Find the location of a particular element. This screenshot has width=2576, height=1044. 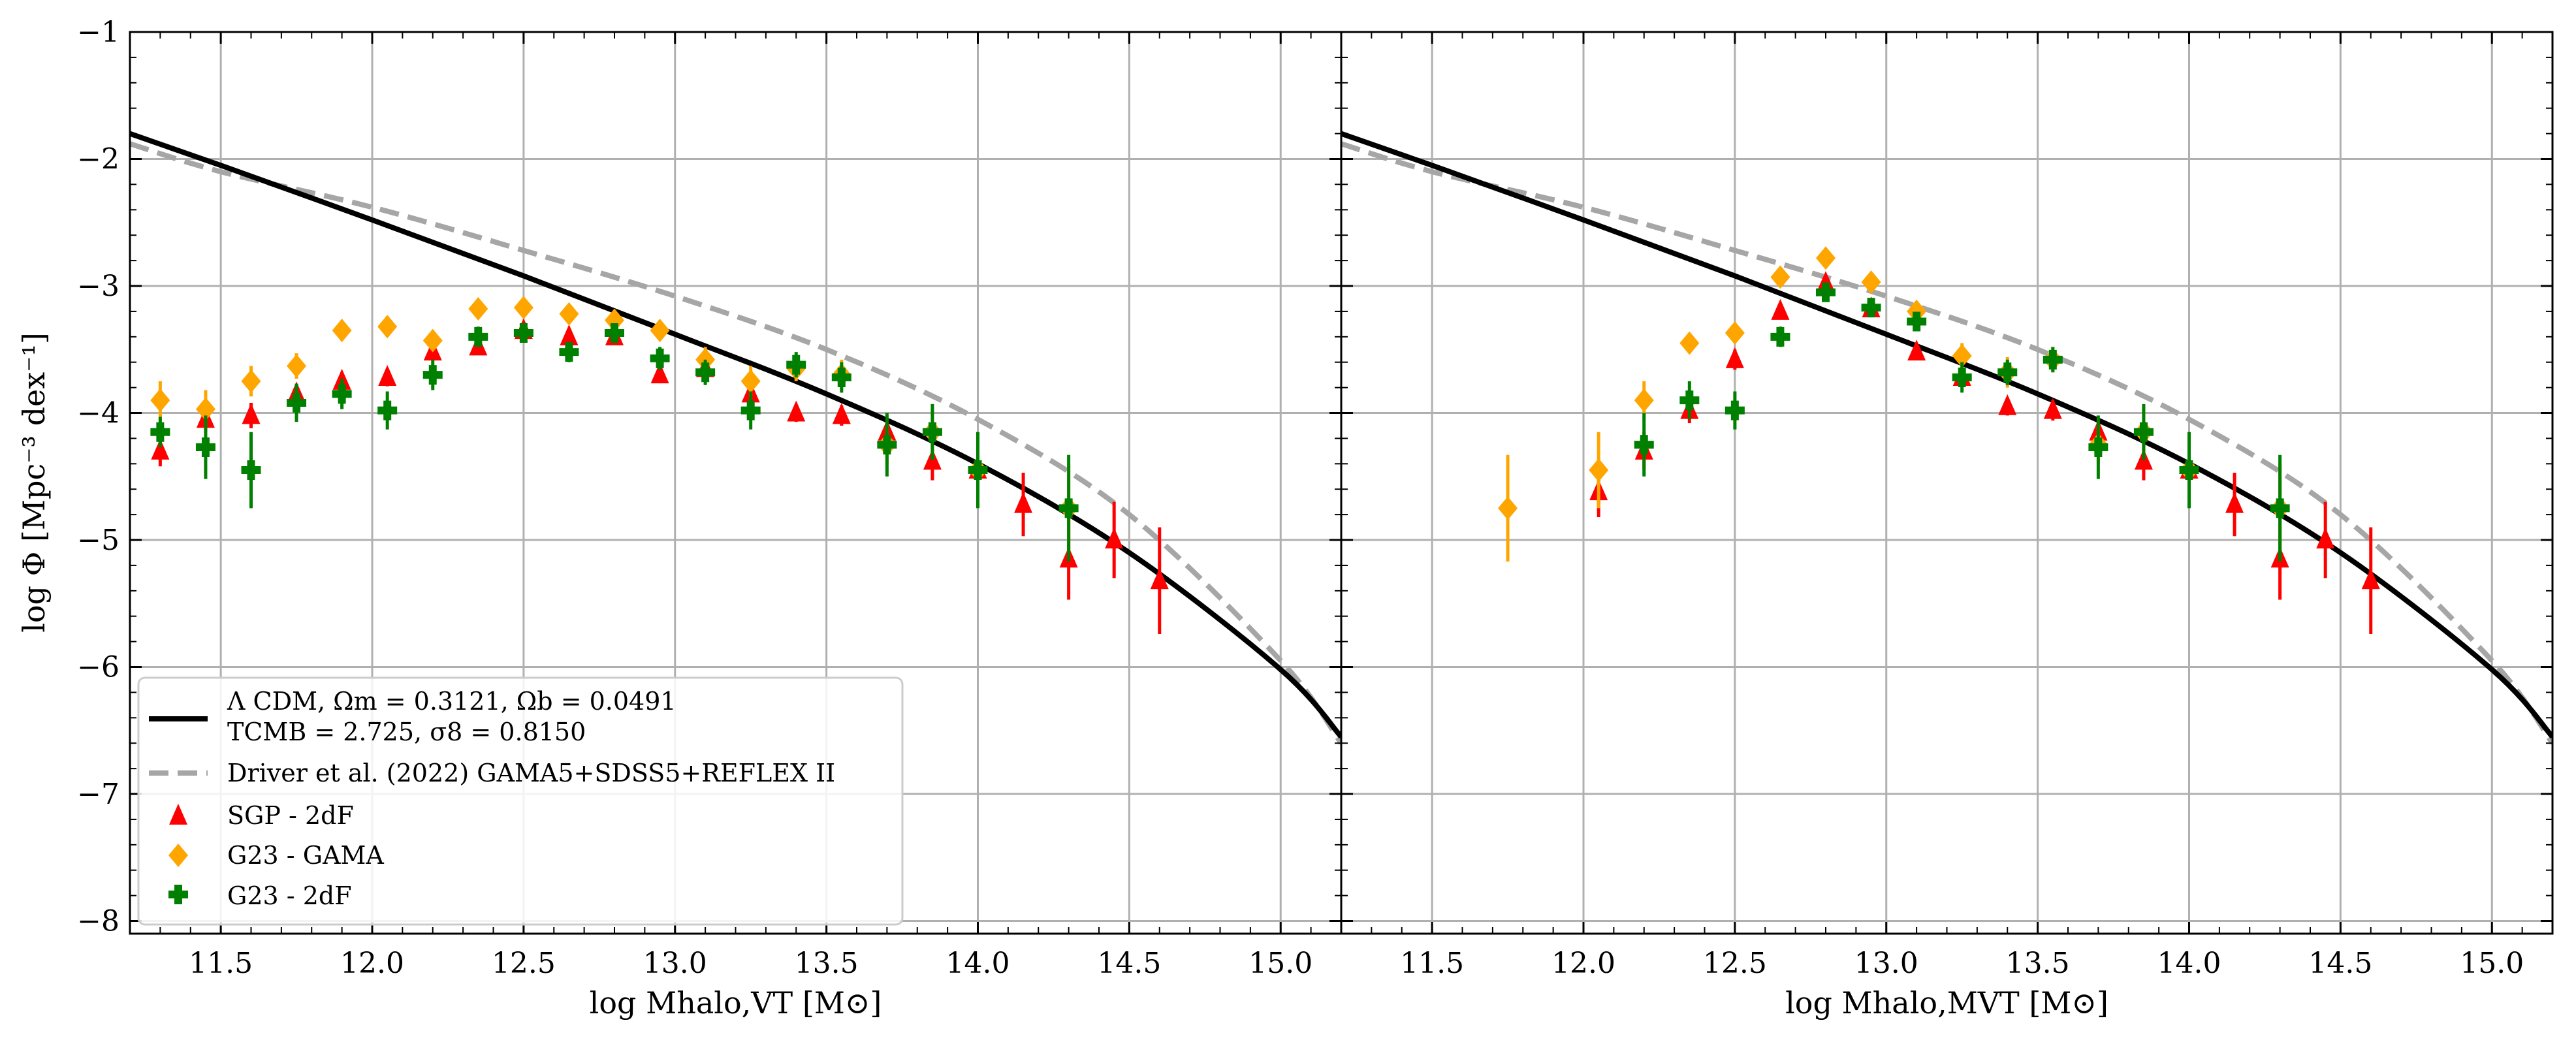

right-data-points is located at coordinates (1939, 440).